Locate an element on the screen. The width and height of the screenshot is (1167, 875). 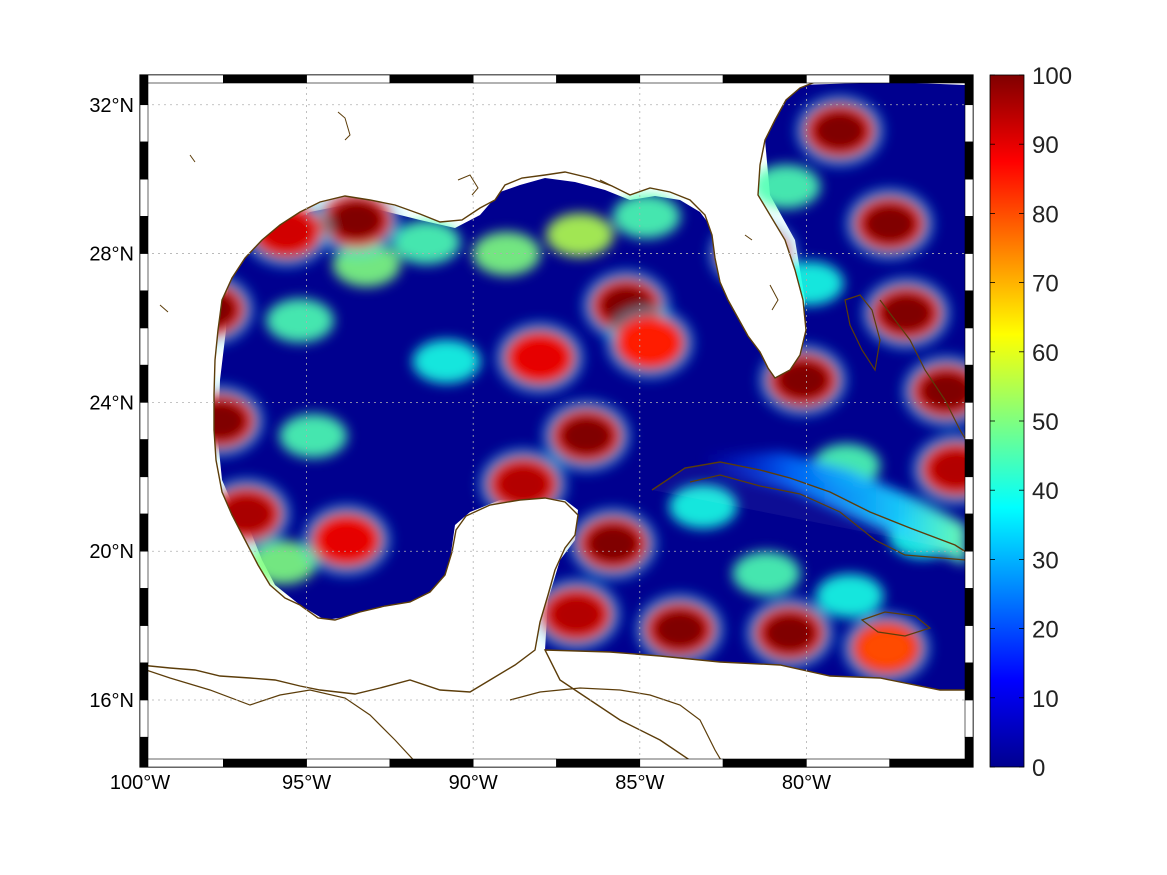
gulf-islands-detail is located at coordinates (469, 212).